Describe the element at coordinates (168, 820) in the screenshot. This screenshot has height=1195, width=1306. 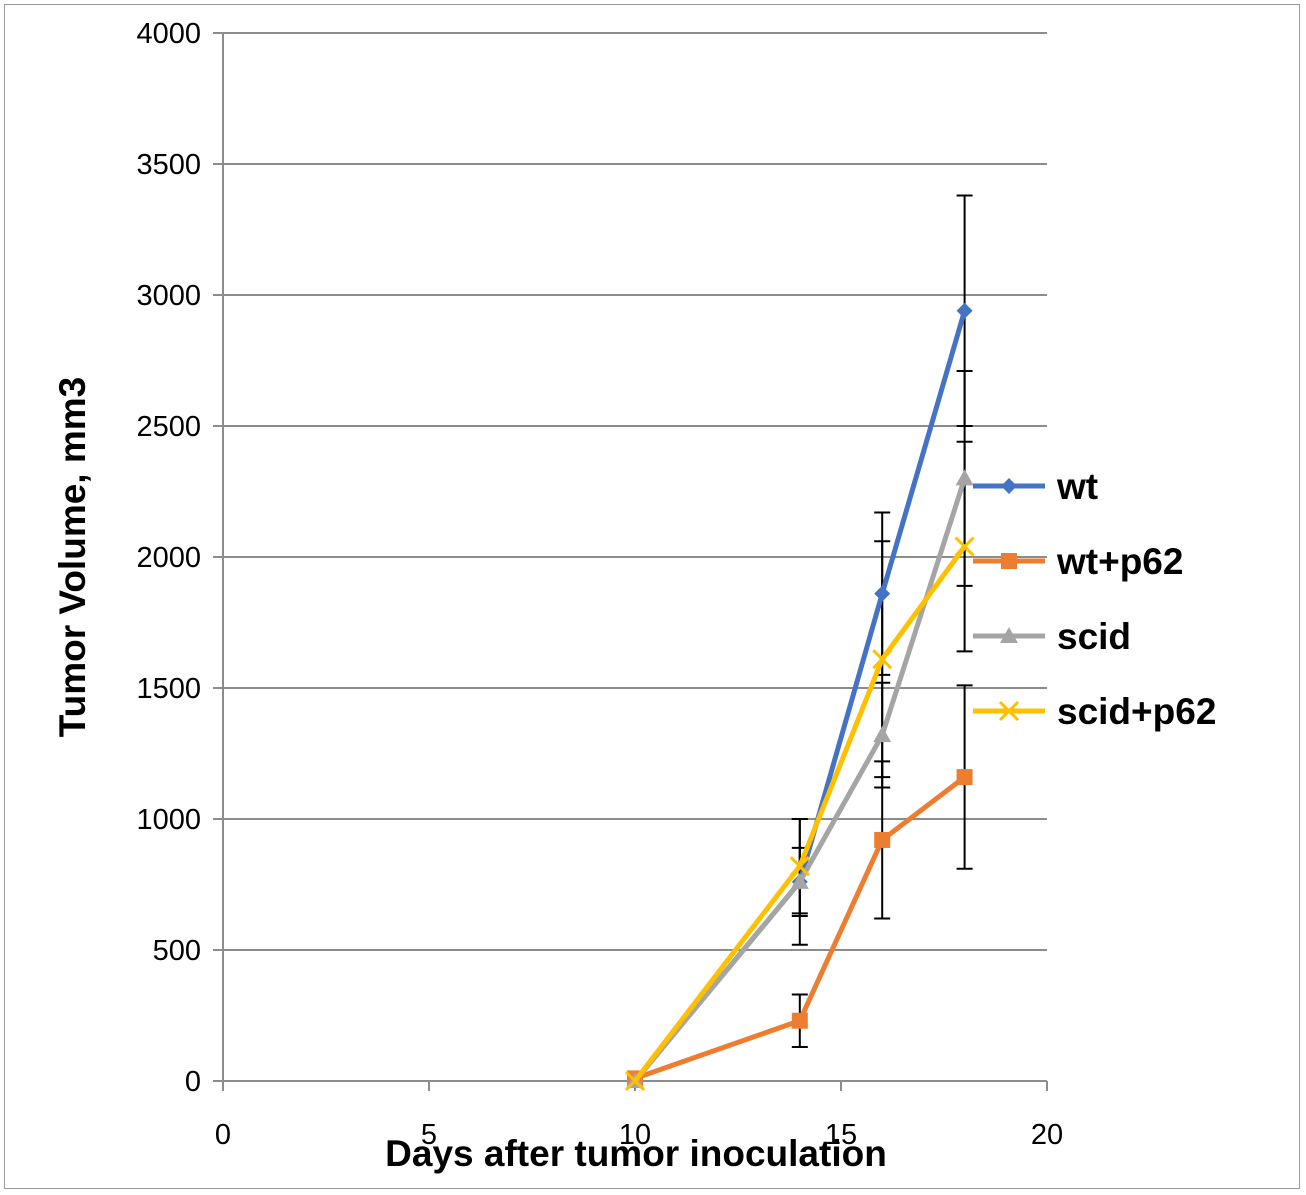
I see `y-tick-label: 1000` at that location.